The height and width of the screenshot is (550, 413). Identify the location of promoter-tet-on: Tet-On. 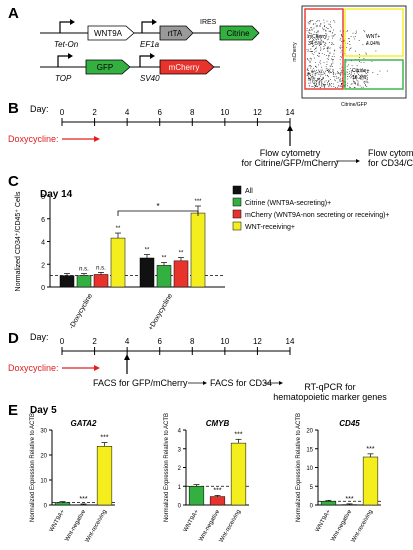
(66, 44).